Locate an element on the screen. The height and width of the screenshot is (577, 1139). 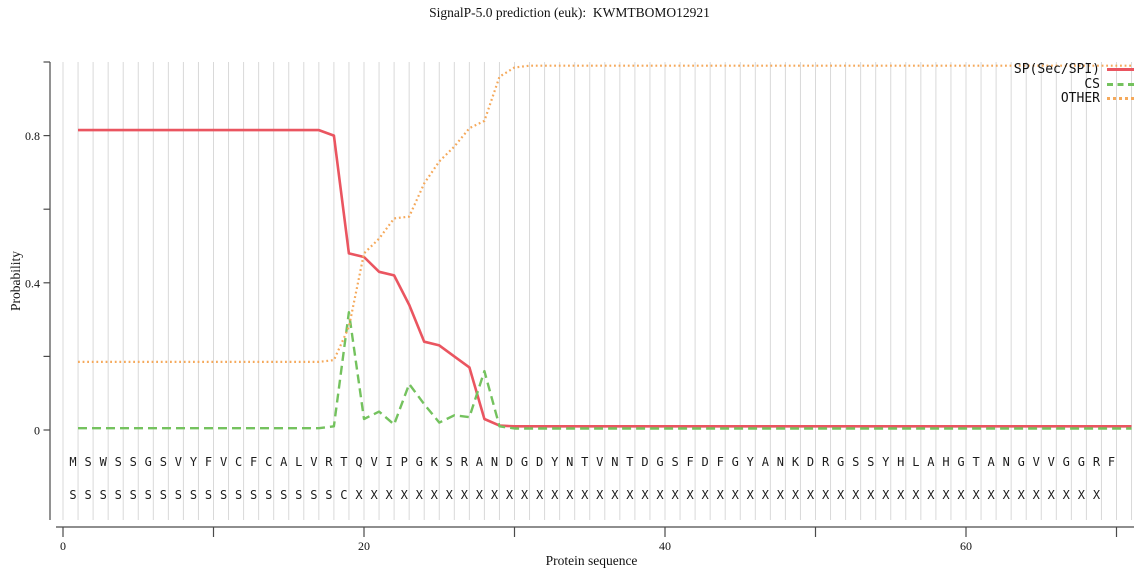
y-axis-label: Probability is located at coordinates (15, 281).